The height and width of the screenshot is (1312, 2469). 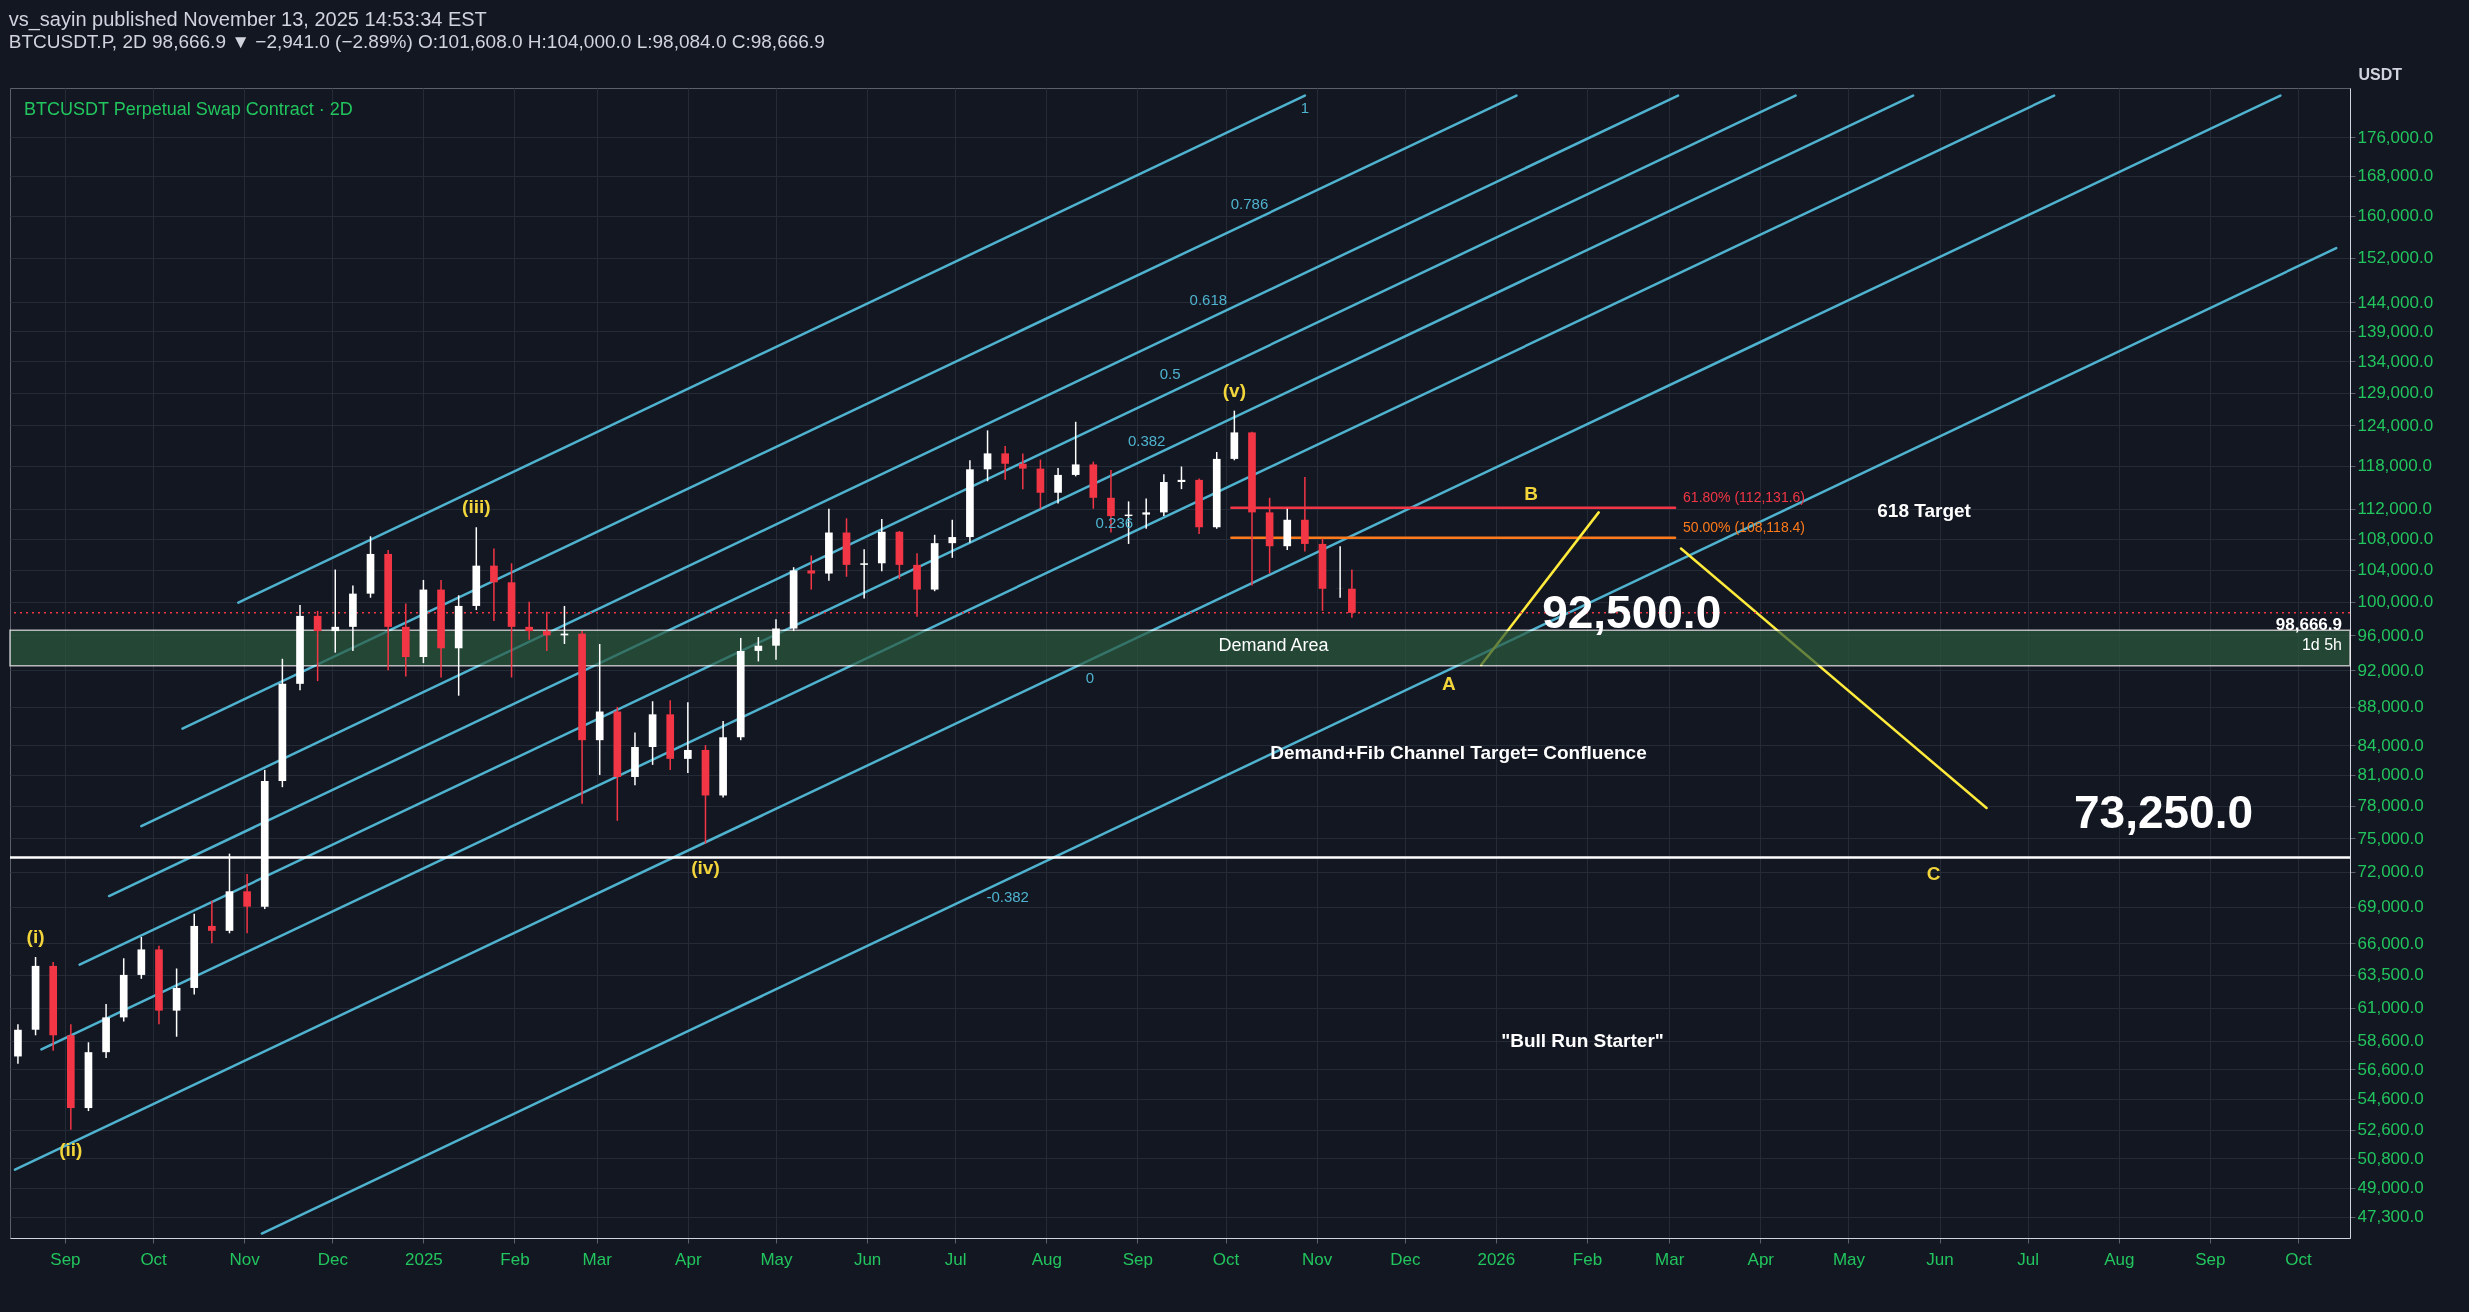 I want to click on annotation: "Bull Run Starter", so click(x=1582, y=1041).